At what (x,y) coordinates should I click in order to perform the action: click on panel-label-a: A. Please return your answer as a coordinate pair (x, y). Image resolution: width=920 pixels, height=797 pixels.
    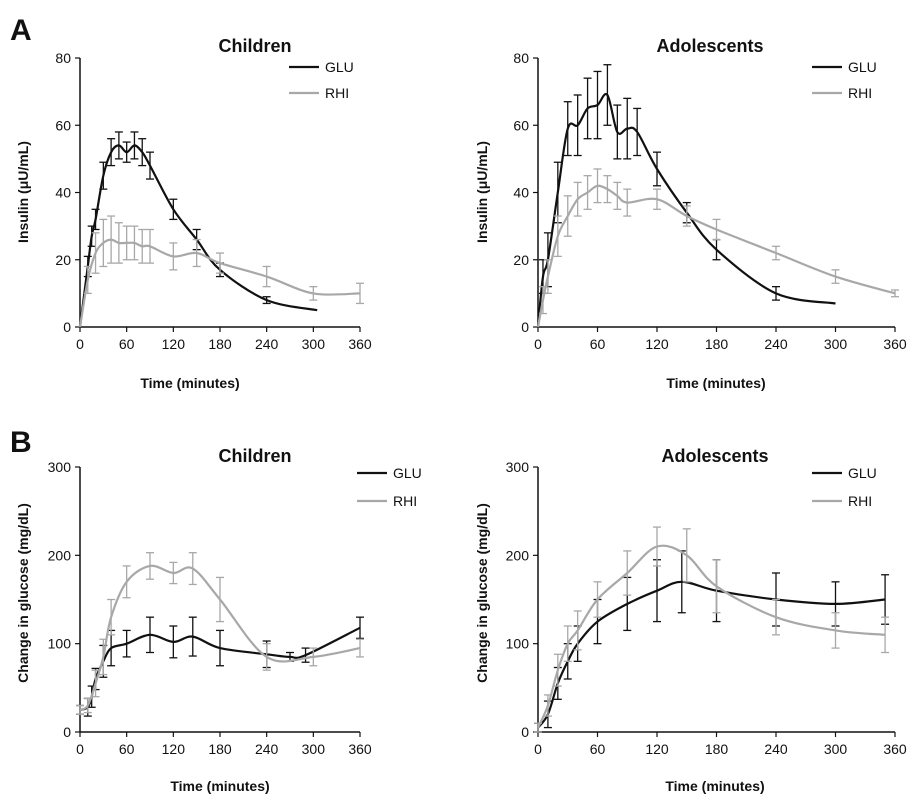
    Looking at the image, I should click on (21, 30).